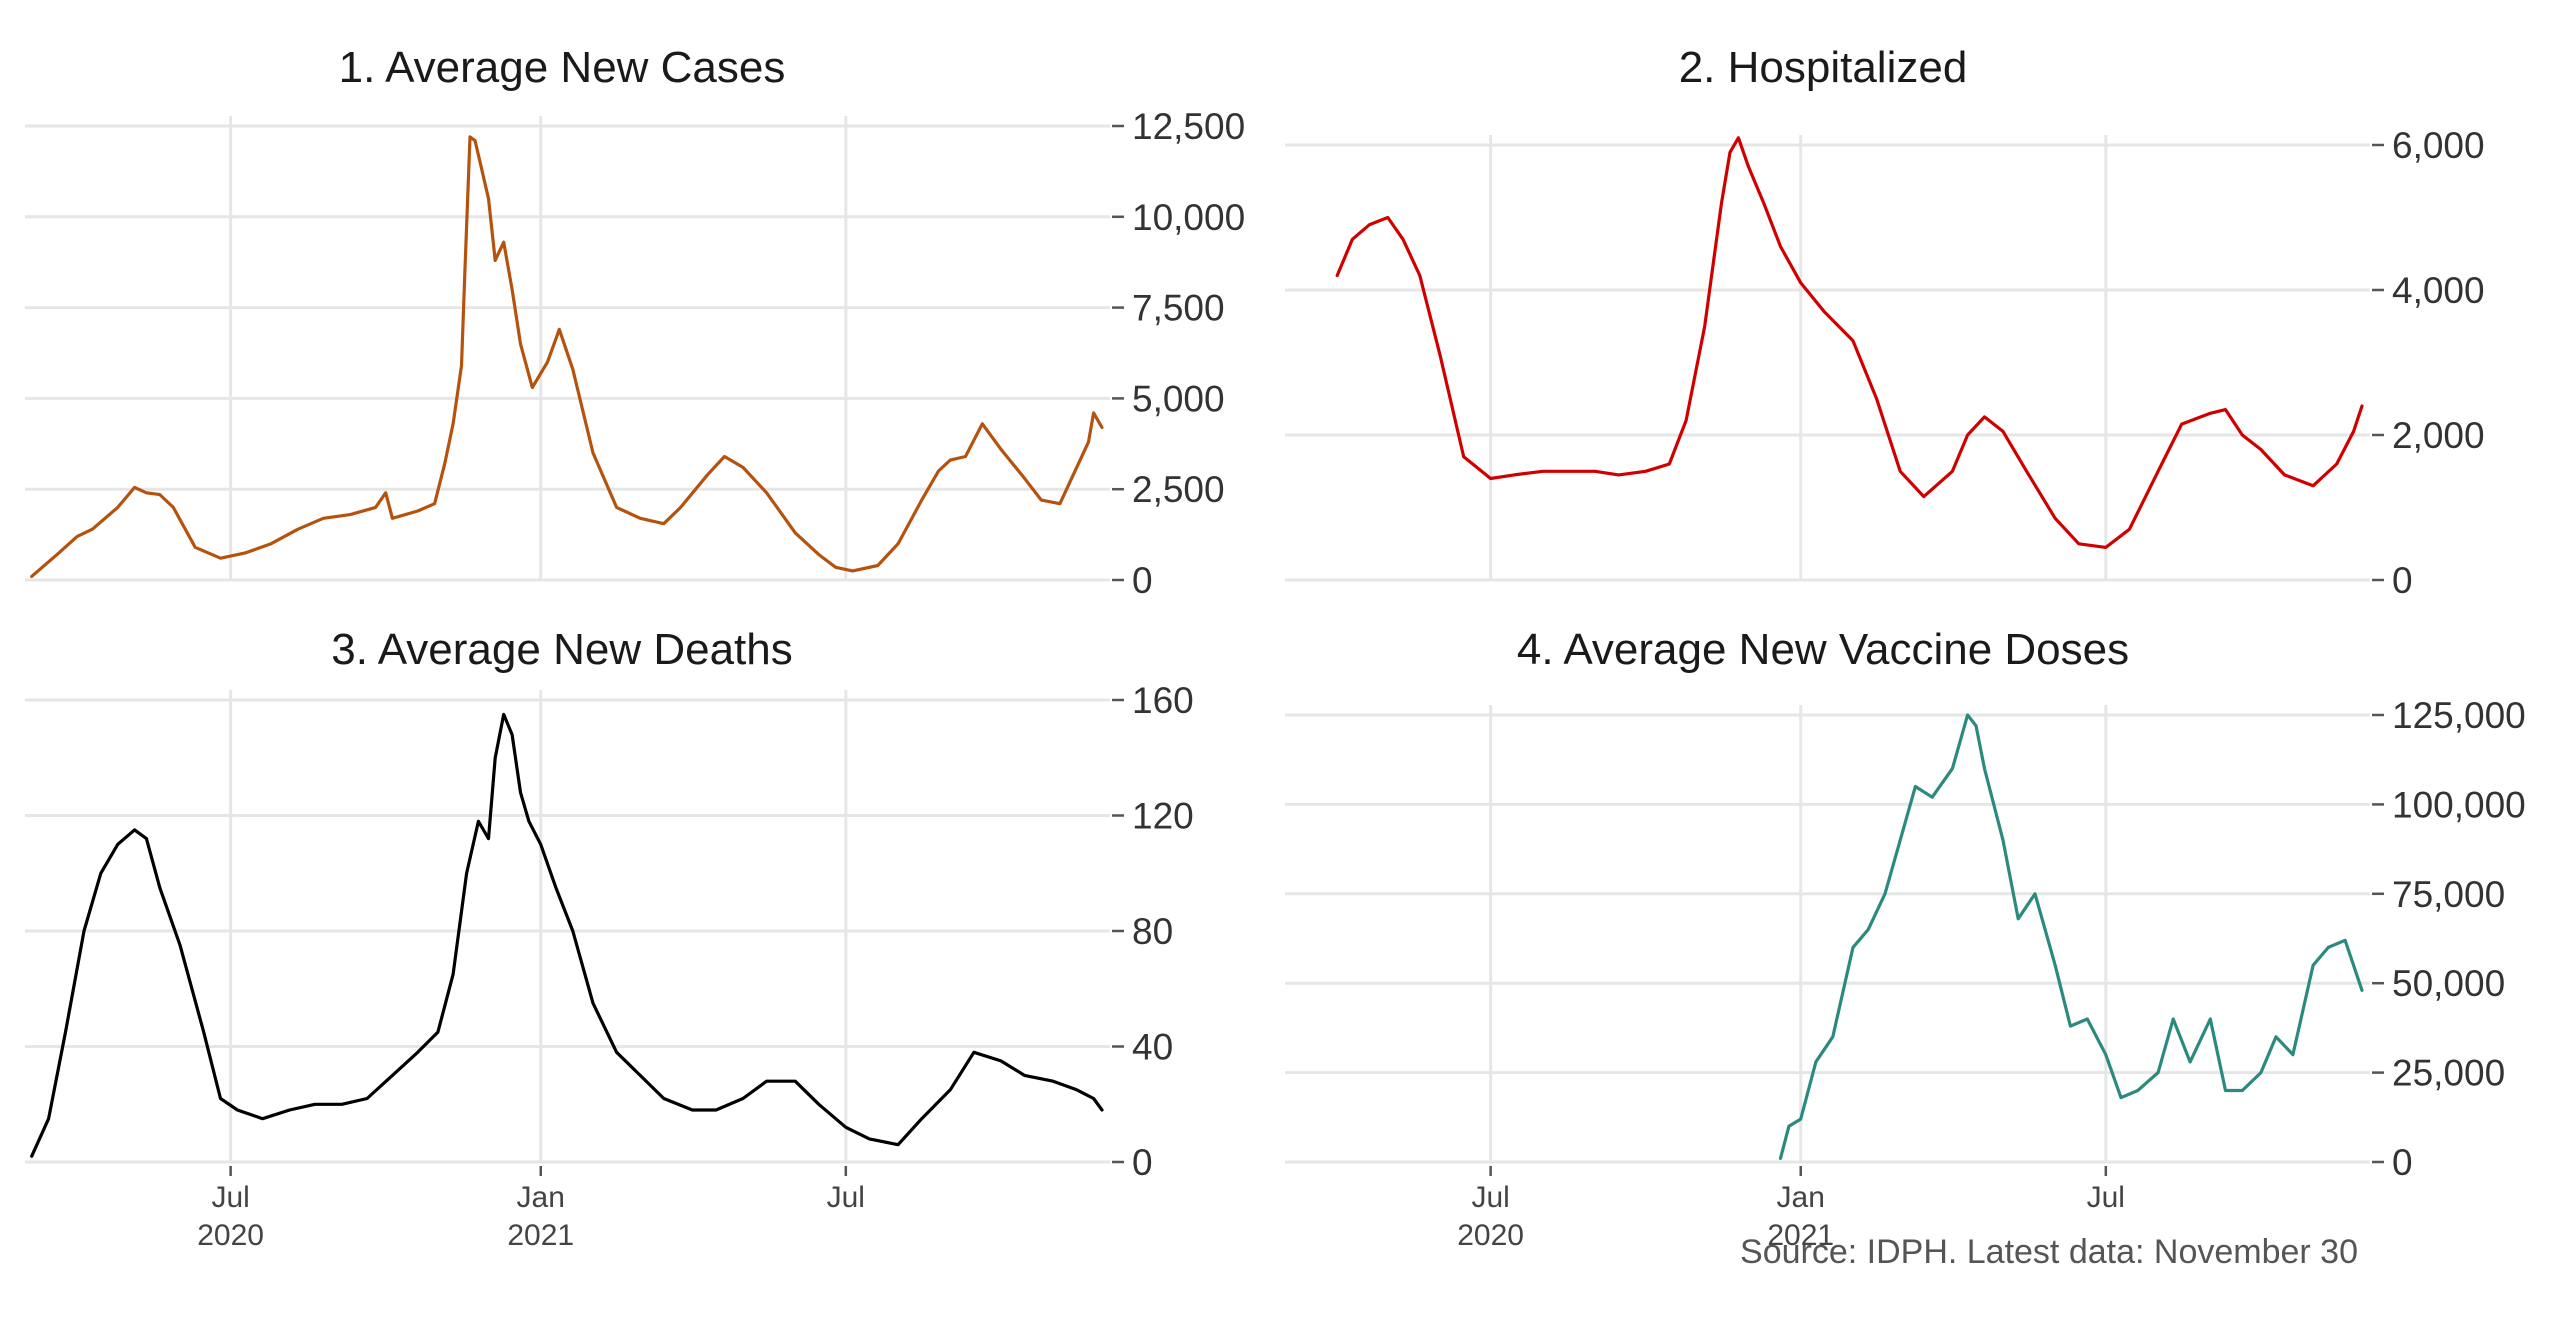  I want to click on y-tick-label-7500: 7,500, so click(1178, 308).